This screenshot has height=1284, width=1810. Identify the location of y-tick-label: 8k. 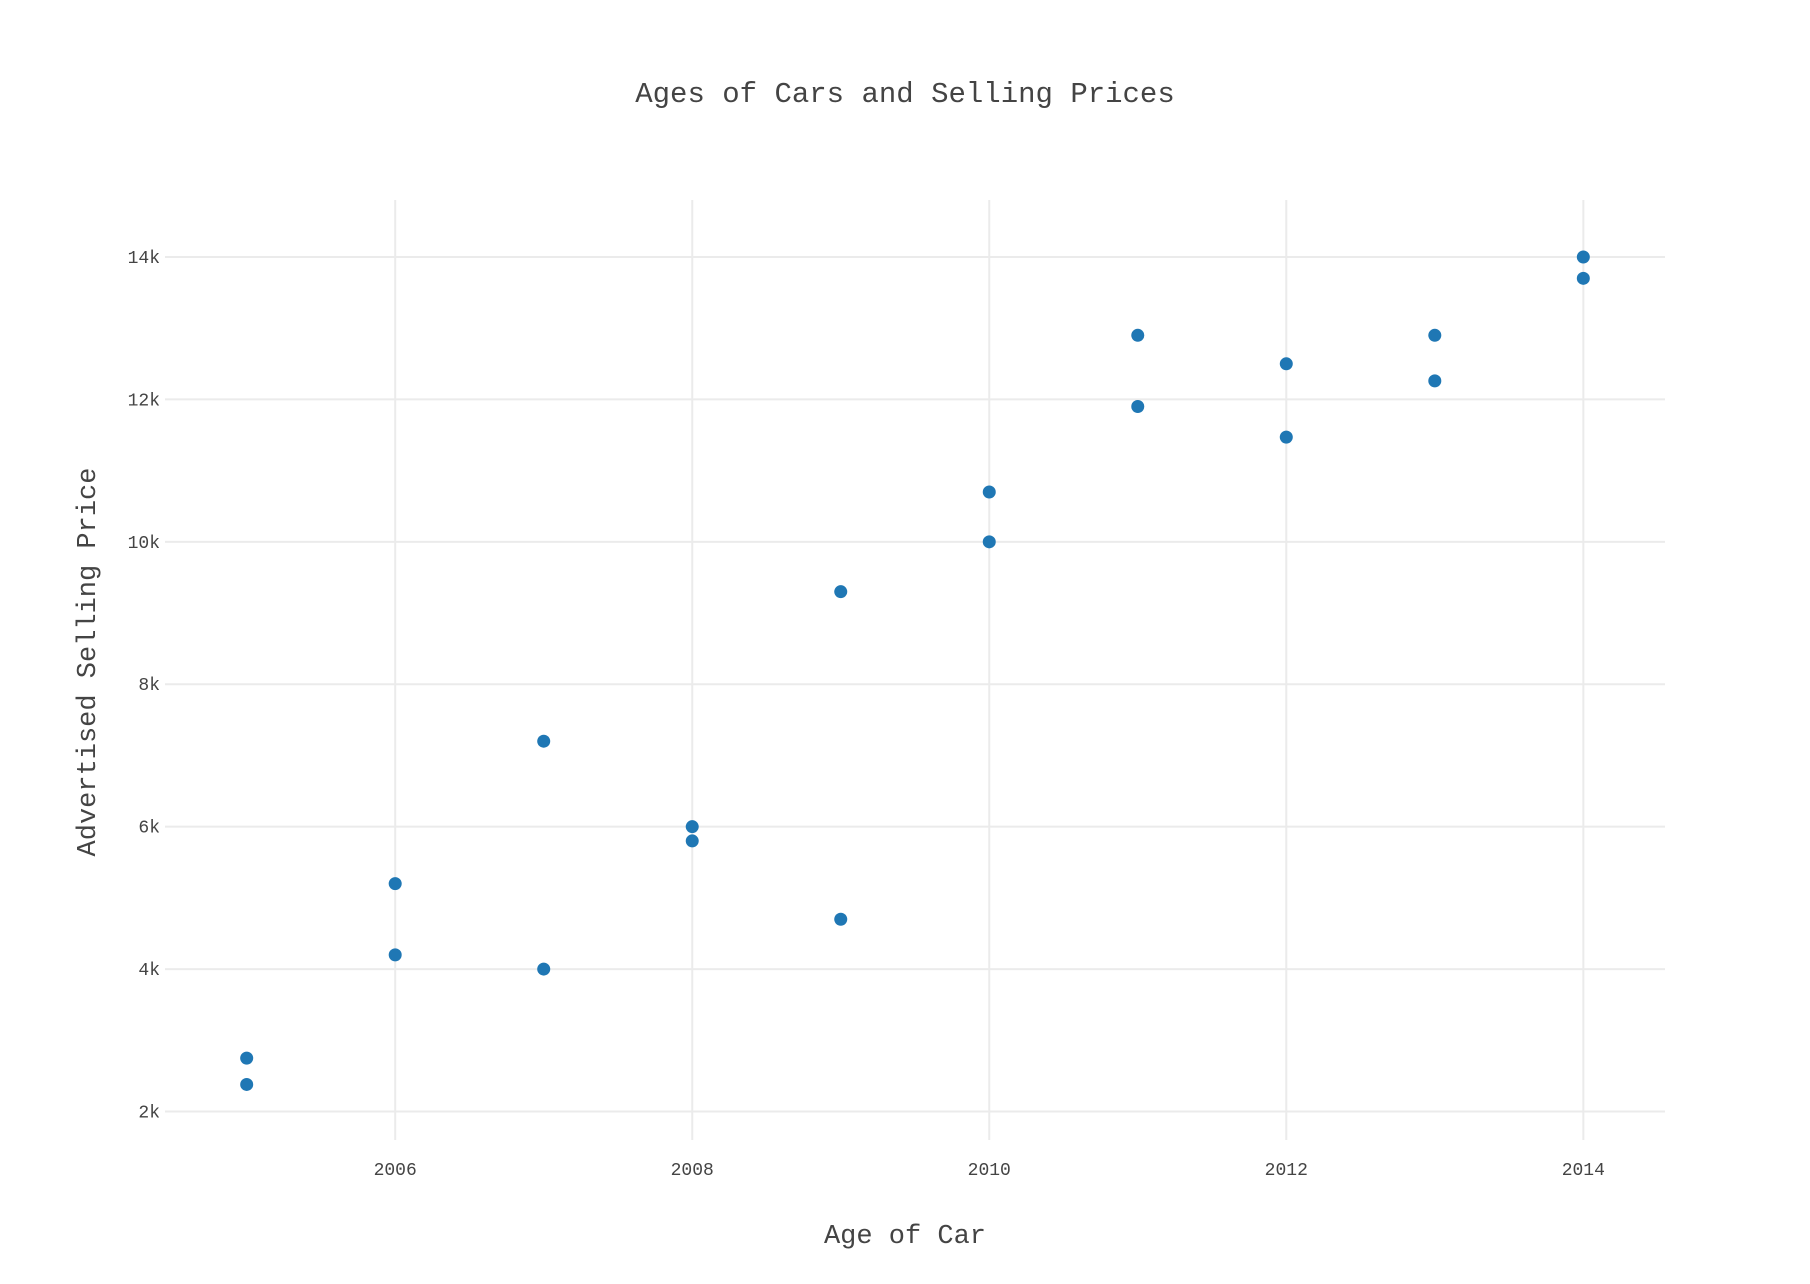
(149, 686).